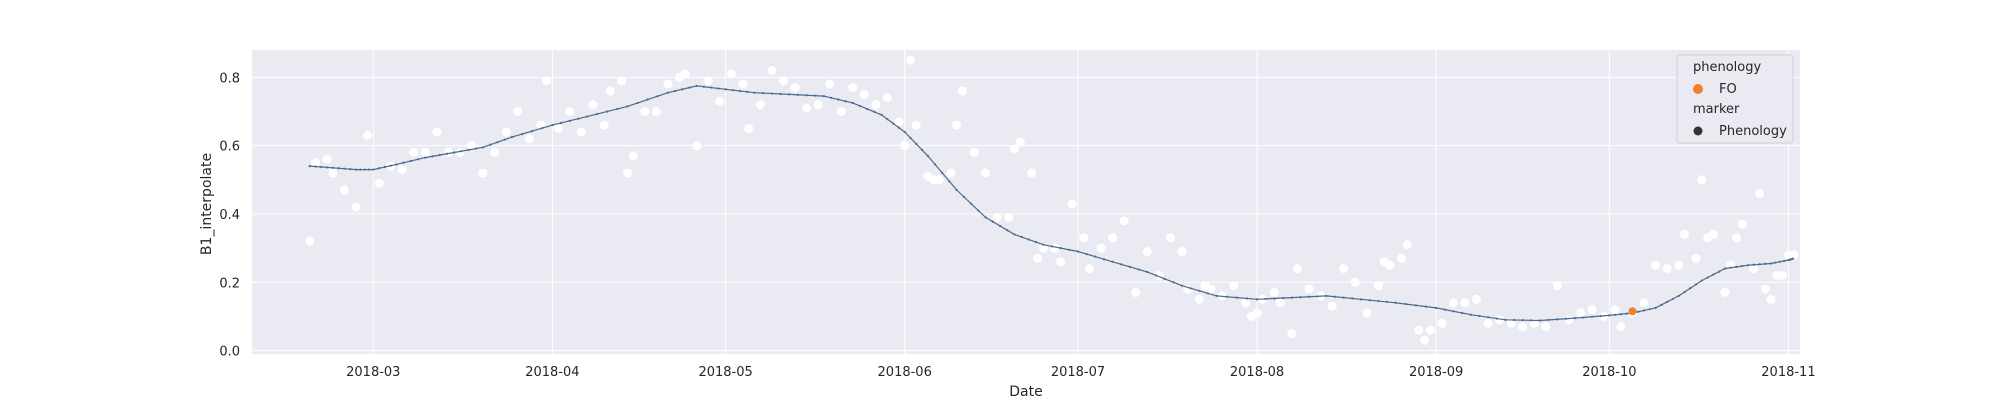 This screenshot has height=400, width=2000. I want to click on x-tick-label: 2018-10, so click(1609, 372).